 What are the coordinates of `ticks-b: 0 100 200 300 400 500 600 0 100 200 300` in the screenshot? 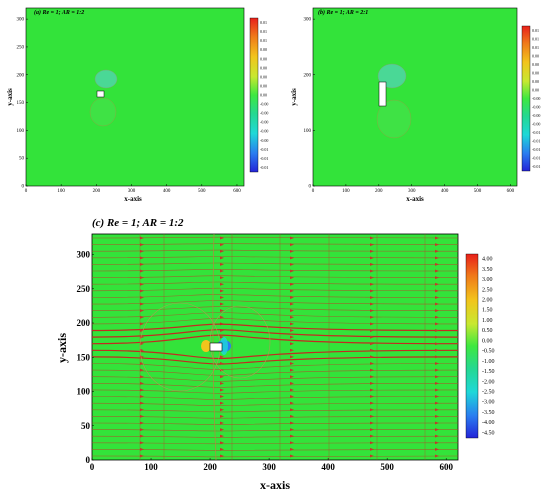 It's located at (409, 106).